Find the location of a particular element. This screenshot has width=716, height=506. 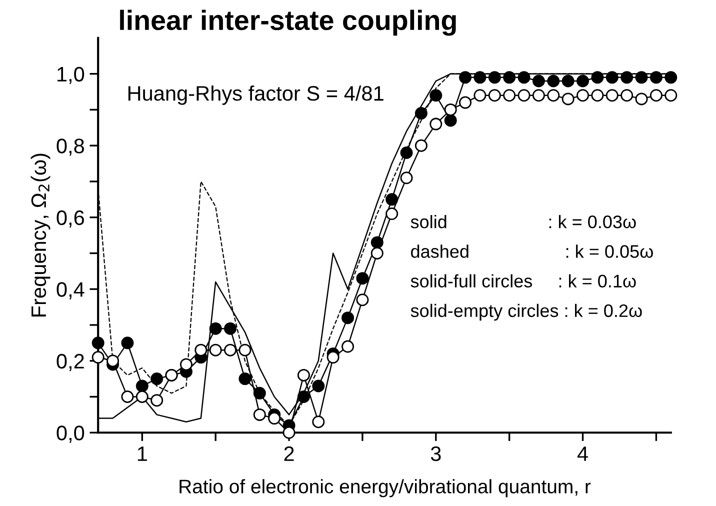

x-tick-label: 3 is located at coordinates (435, 454).